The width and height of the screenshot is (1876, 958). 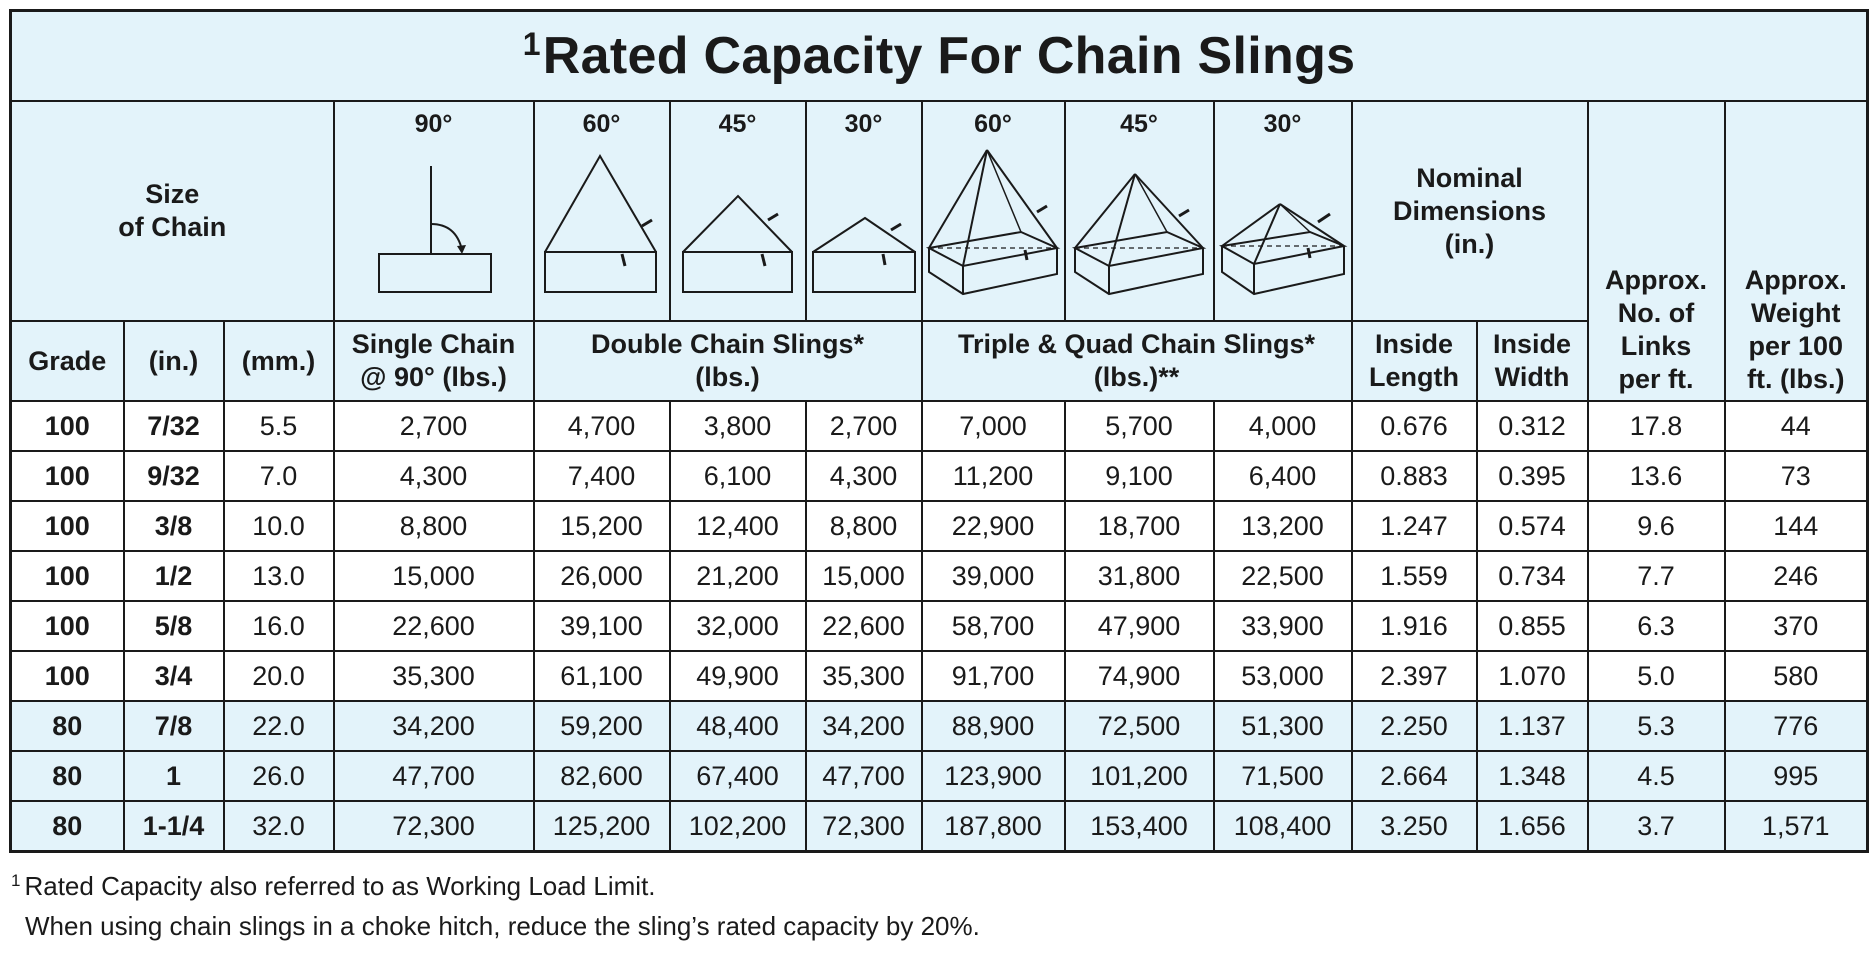 I want to click on table-cell: 1, so click(x=173, y=776).